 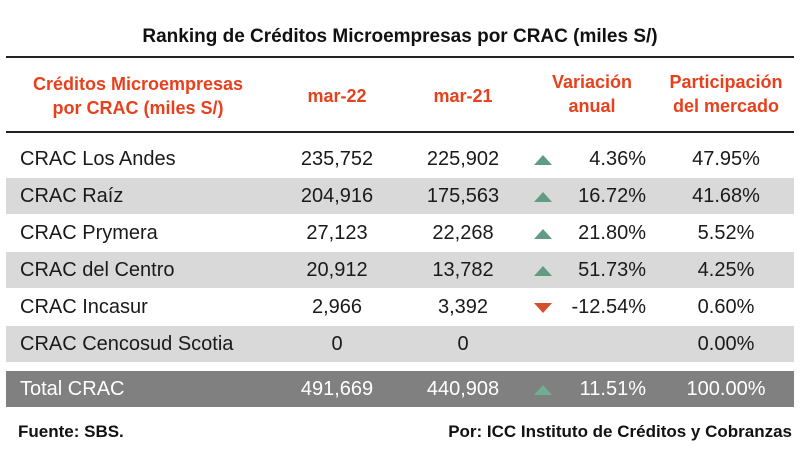 What do you see at coordinates (463, 307) in the screenshot?
I see `row-mar21: 3,392` at bounding box center [463, 307].